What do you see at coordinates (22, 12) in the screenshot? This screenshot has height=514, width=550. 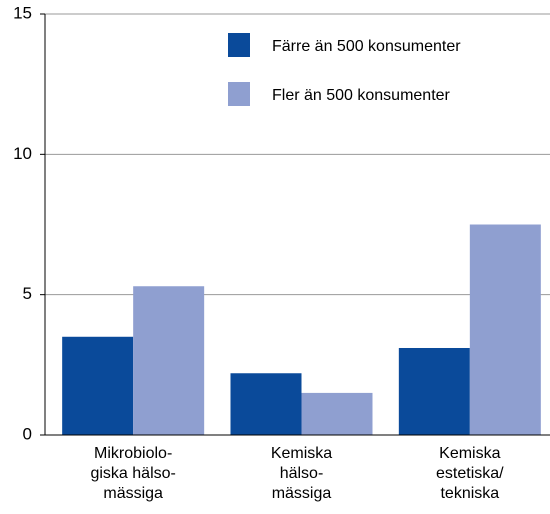 I see `y-tick-label: 15` at bounding box center [22, 12].